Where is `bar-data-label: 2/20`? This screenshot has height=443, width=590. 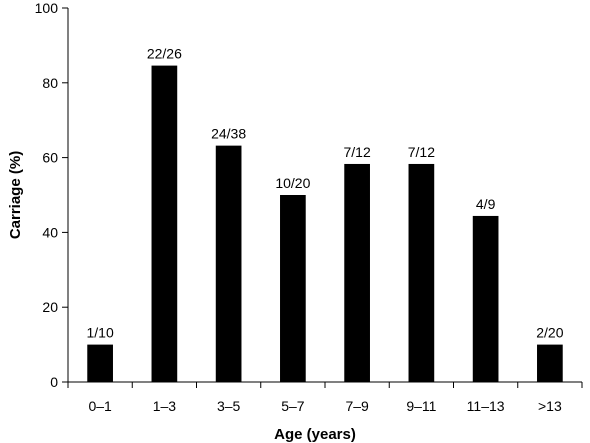
bar-data-label: 2/20 is located at coordinates (549, 333).